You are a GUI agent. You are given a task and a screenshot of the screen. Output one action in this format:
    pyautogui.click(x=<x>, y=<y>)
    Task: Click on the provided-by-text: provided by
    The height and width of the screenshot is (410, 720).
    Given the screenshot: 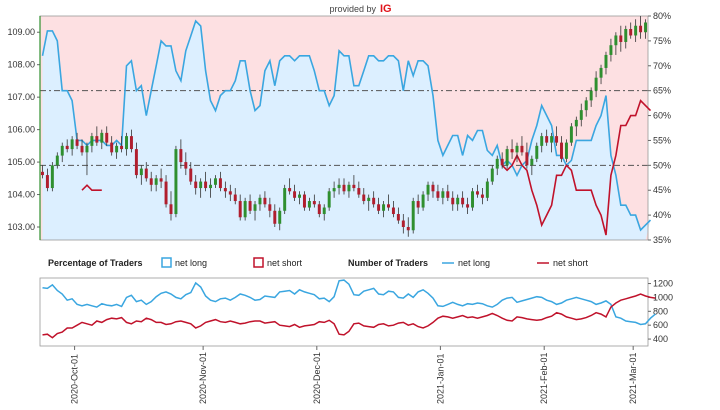 What is the action you would take?
    pyautogui.click(x=352, y=9)
    